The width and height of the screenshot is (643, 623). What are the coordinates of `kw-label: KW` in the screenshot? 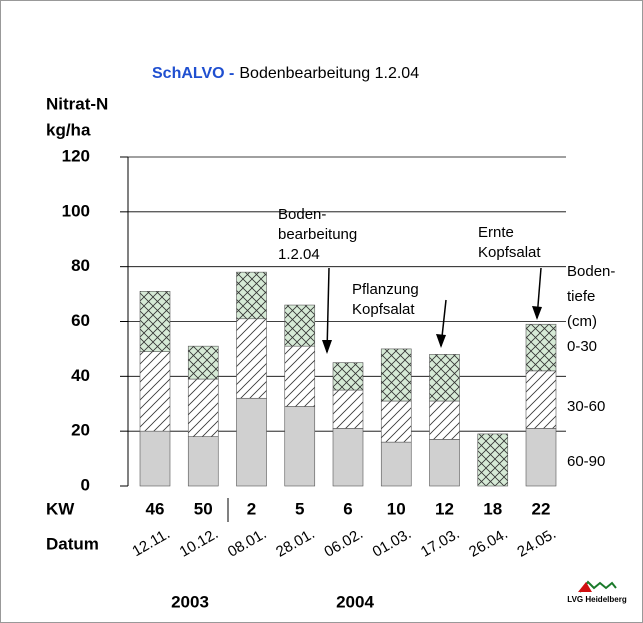 It's located at (60, 508).